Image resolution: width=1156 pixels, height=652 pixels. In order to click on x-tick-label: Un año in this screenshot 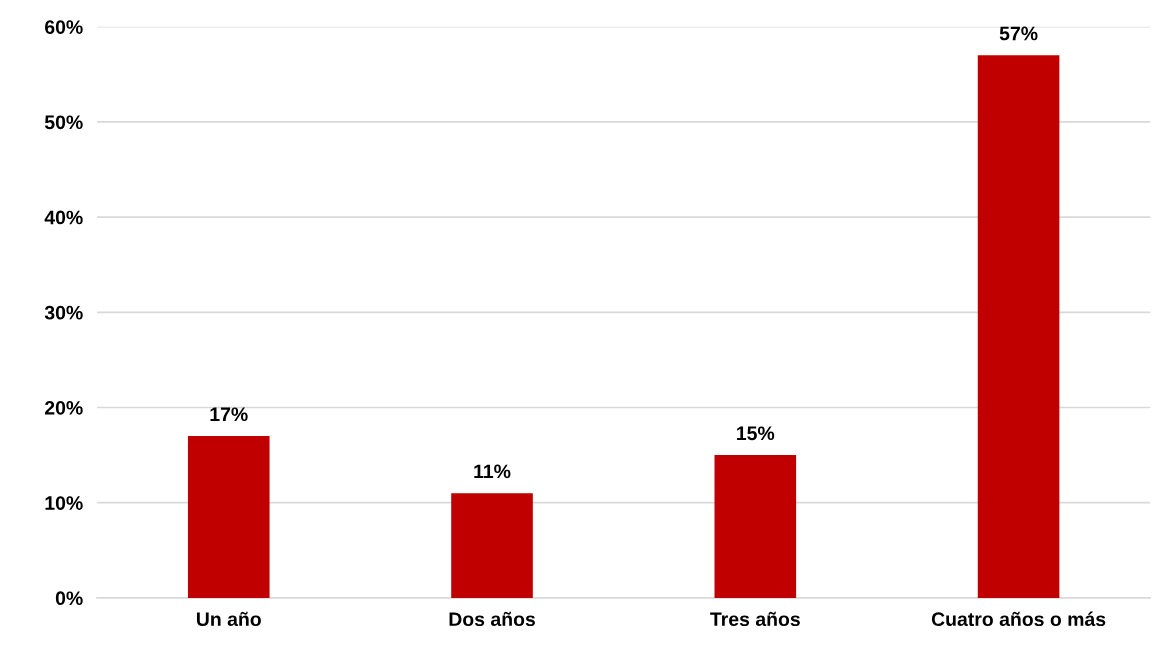, I will do `click(228, 619)`.